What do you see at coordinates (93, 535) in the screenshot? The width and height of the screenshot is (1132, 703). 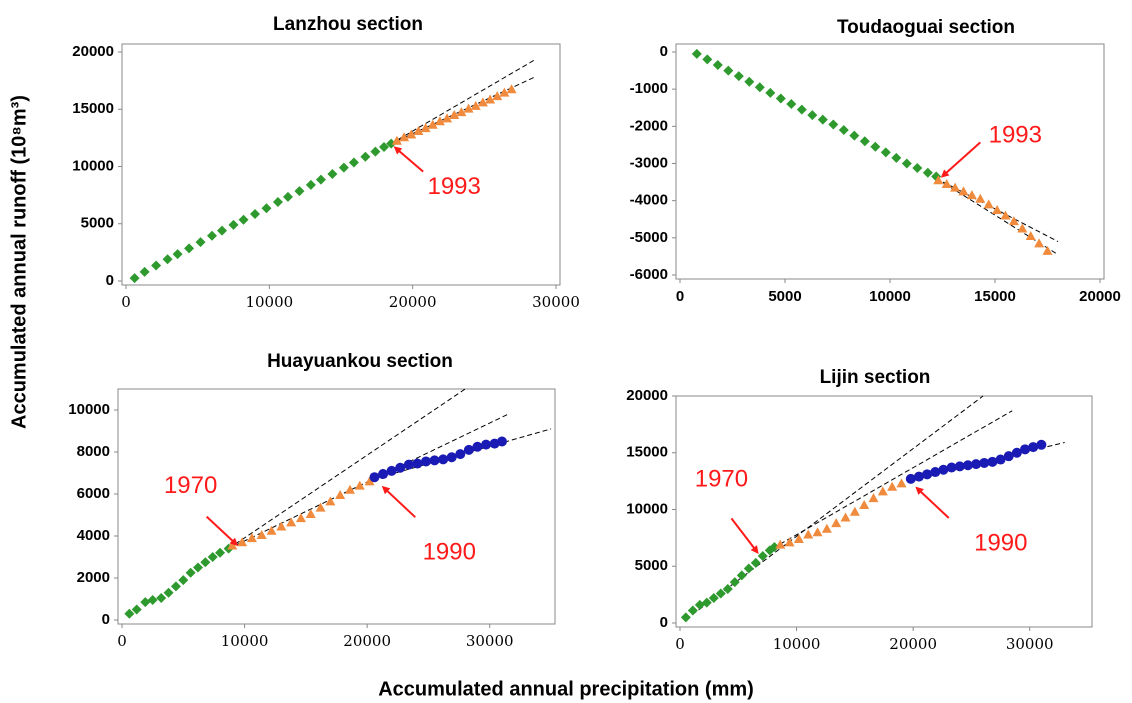 I see `y-tick-label: 4000` at bounding box center [93, 535].